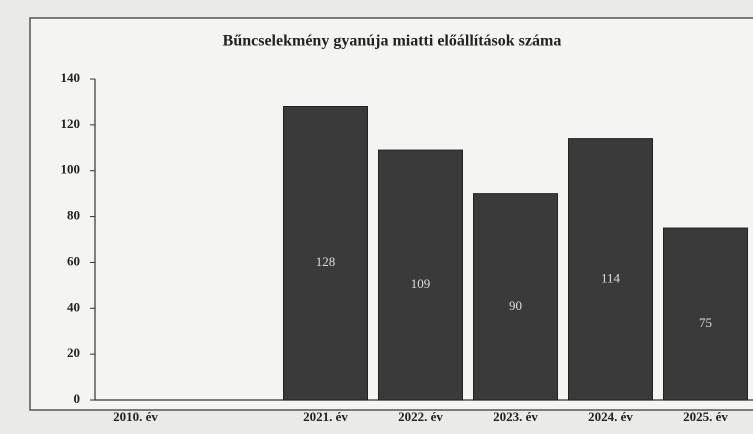  What do you see at coordinates (515, 305) in the screenshot?
I see `data-label: 90` at bounding box center [515, 305].